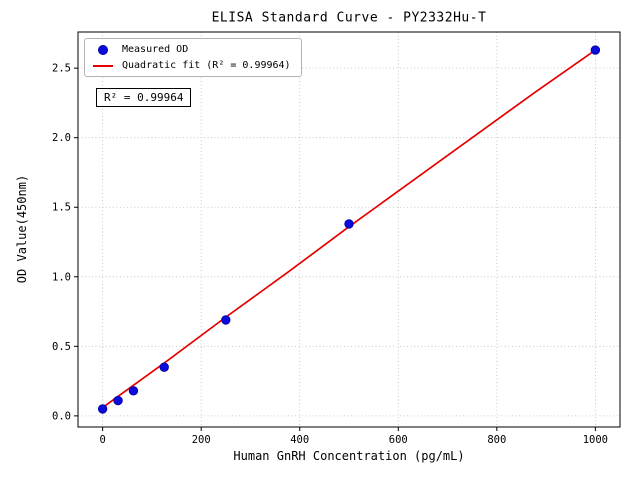 Image resolution: width=640 pixels, height=480 pixels. What do you see at coordinates (349, 18) in the screenshot?
I see `chart-title: ELISA Standard Curve - PY2332Hu-T` at bounding box center [349, 18].